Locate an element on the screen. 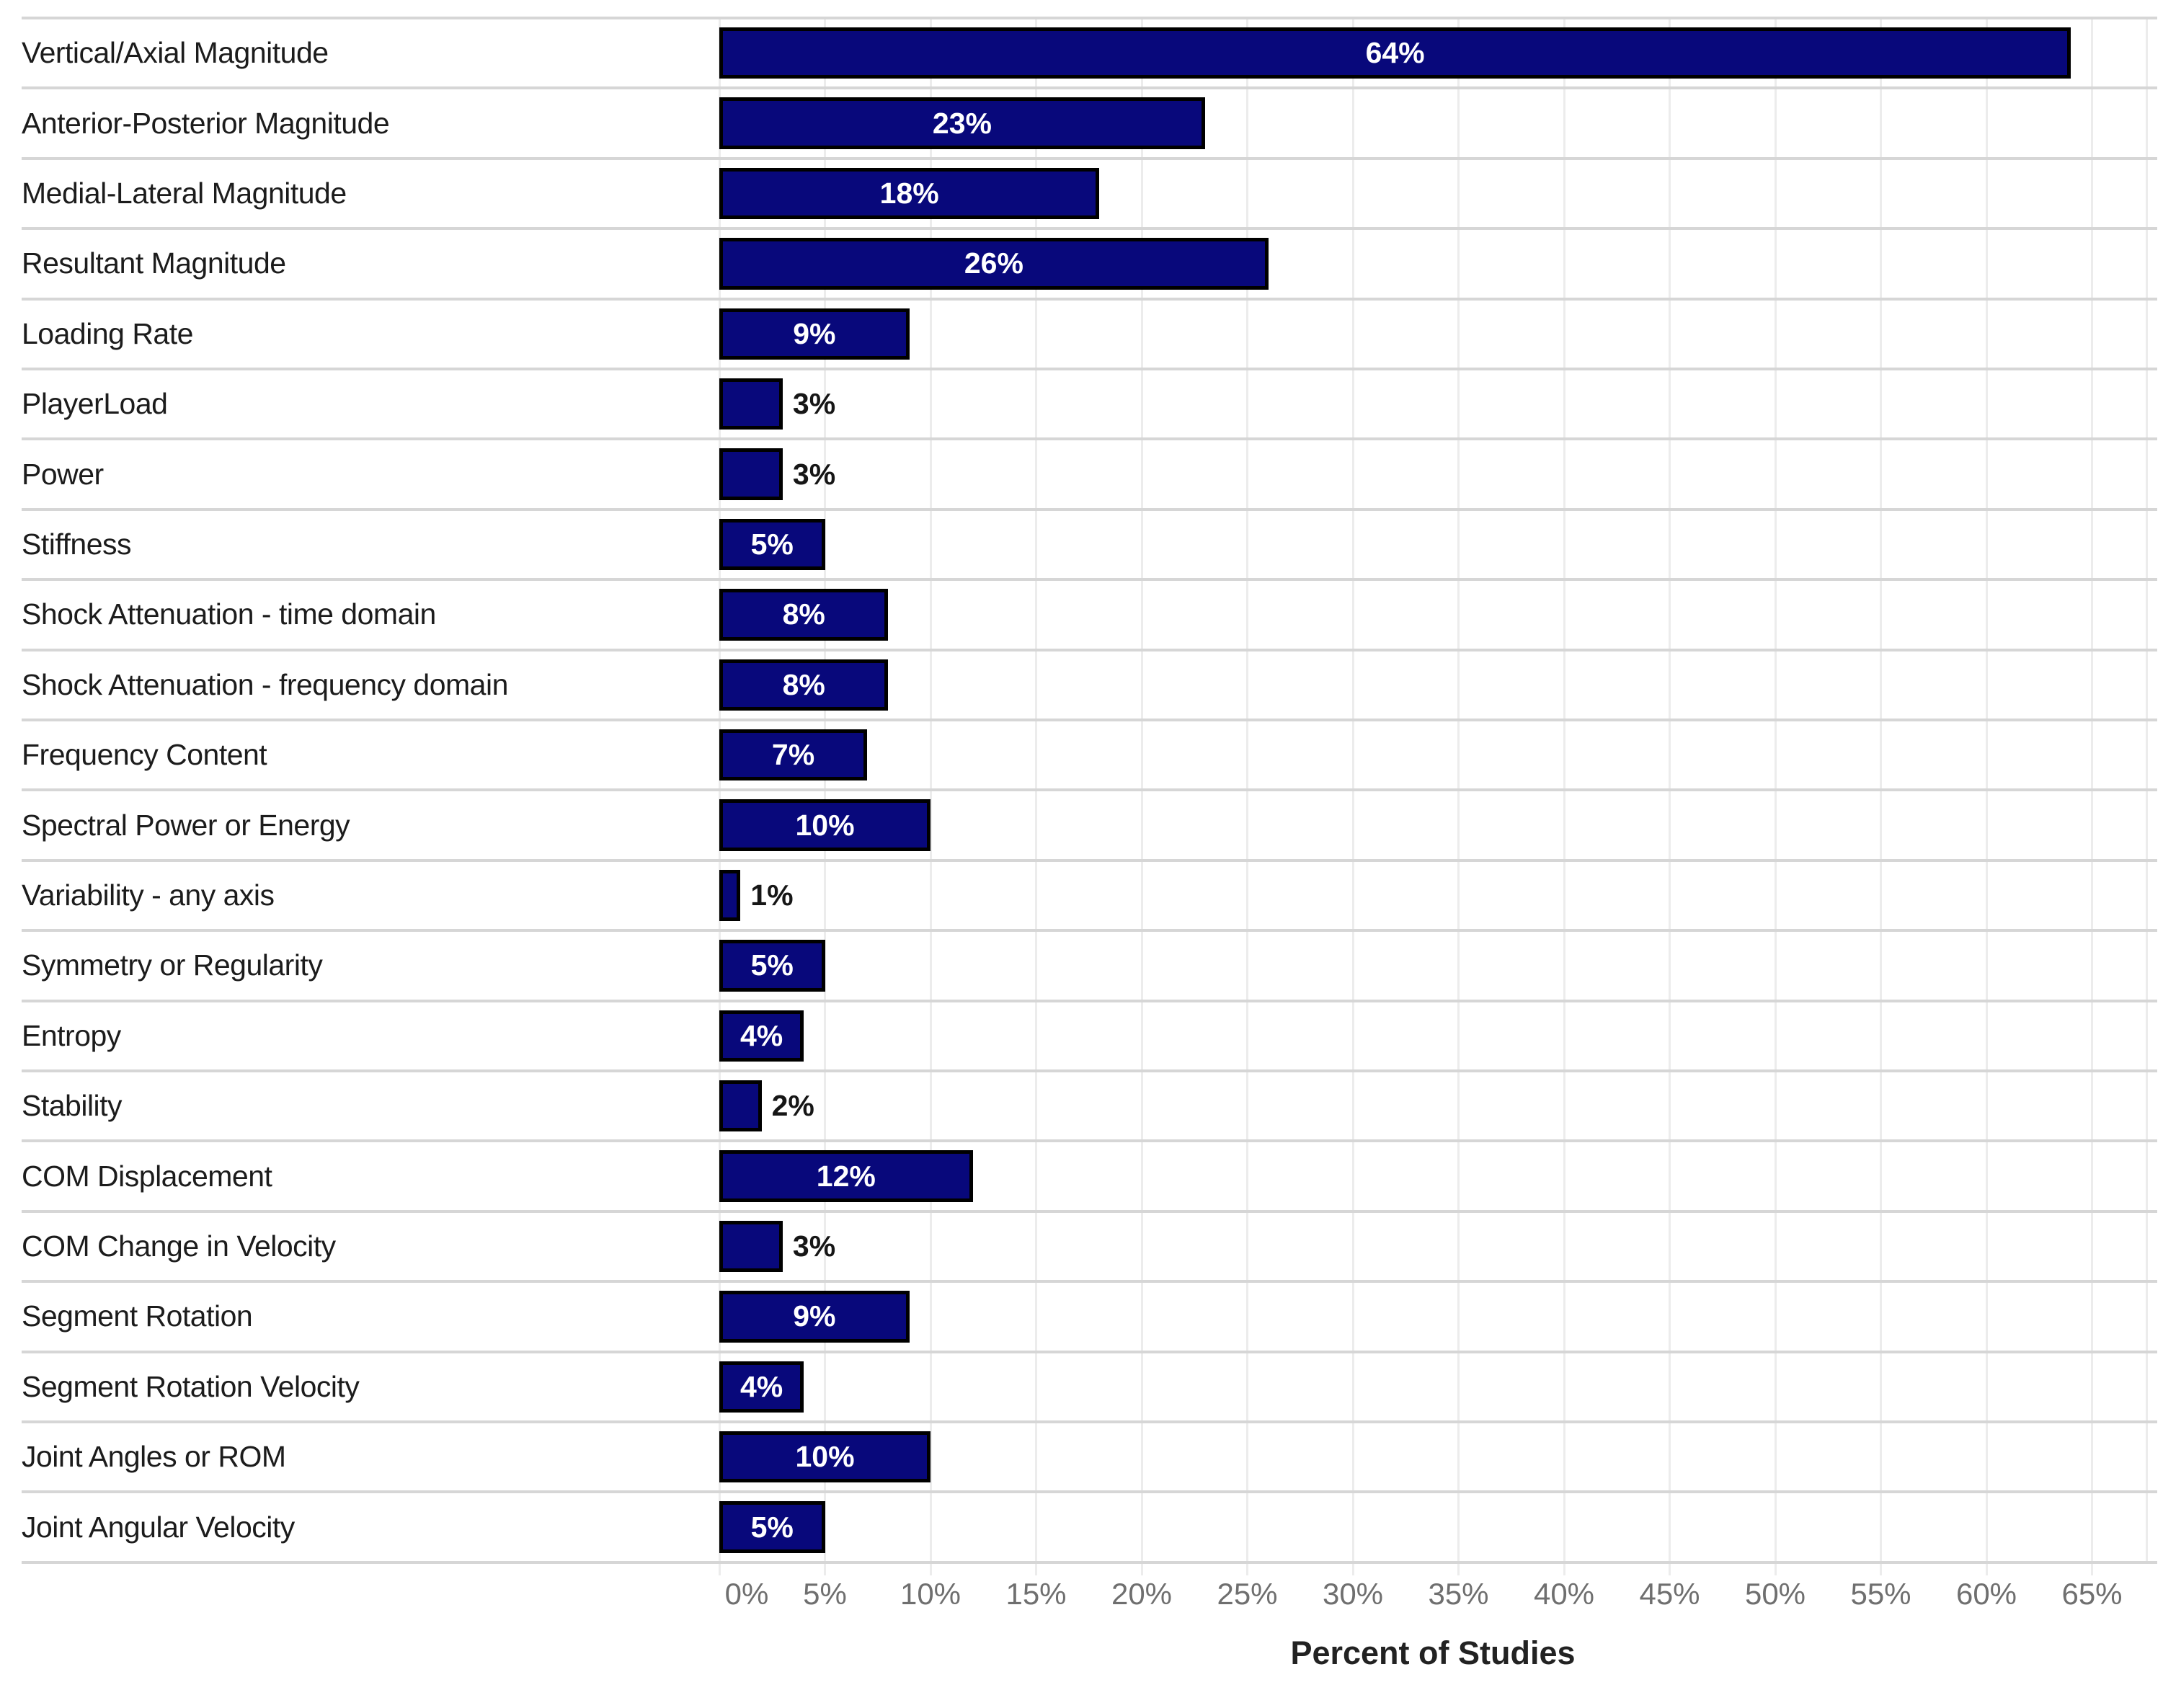  category-label: Stability is located at coordinates (72, 1106).